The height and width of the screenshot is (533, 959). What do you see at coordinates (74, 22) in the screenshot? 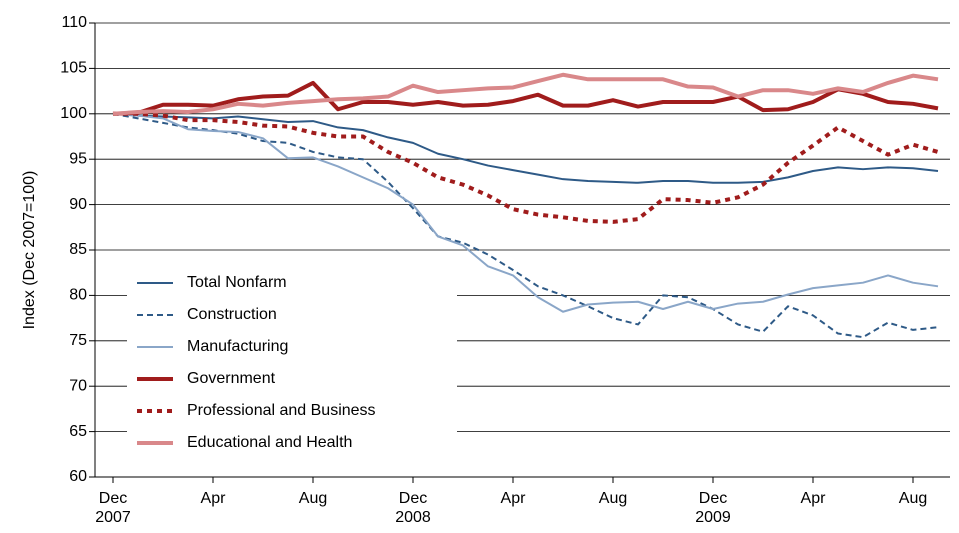
I see `y-tick-label: 110` at bounding box center [74, 22].